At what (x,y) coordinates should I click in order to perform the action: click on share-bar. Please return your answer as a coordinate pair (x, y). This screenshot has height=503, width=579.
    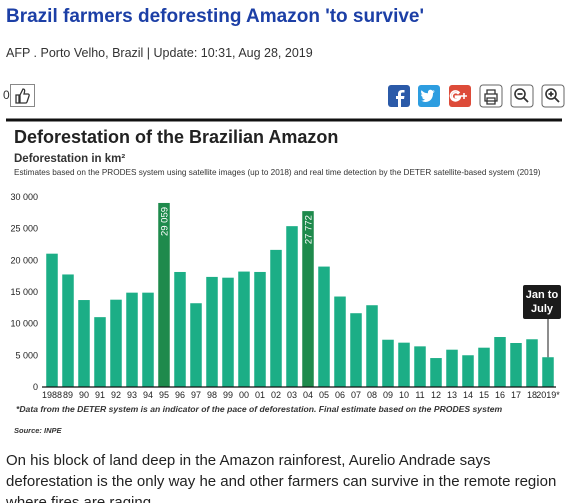
    Looking at the image, I should click on (476, 96).